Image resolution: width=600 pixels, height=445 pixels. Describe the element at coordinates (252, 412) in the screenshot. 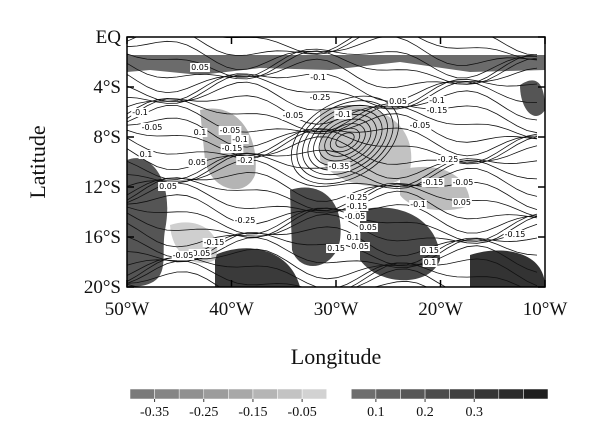

I see `colorbar-tick-label: -0.15` at that location.